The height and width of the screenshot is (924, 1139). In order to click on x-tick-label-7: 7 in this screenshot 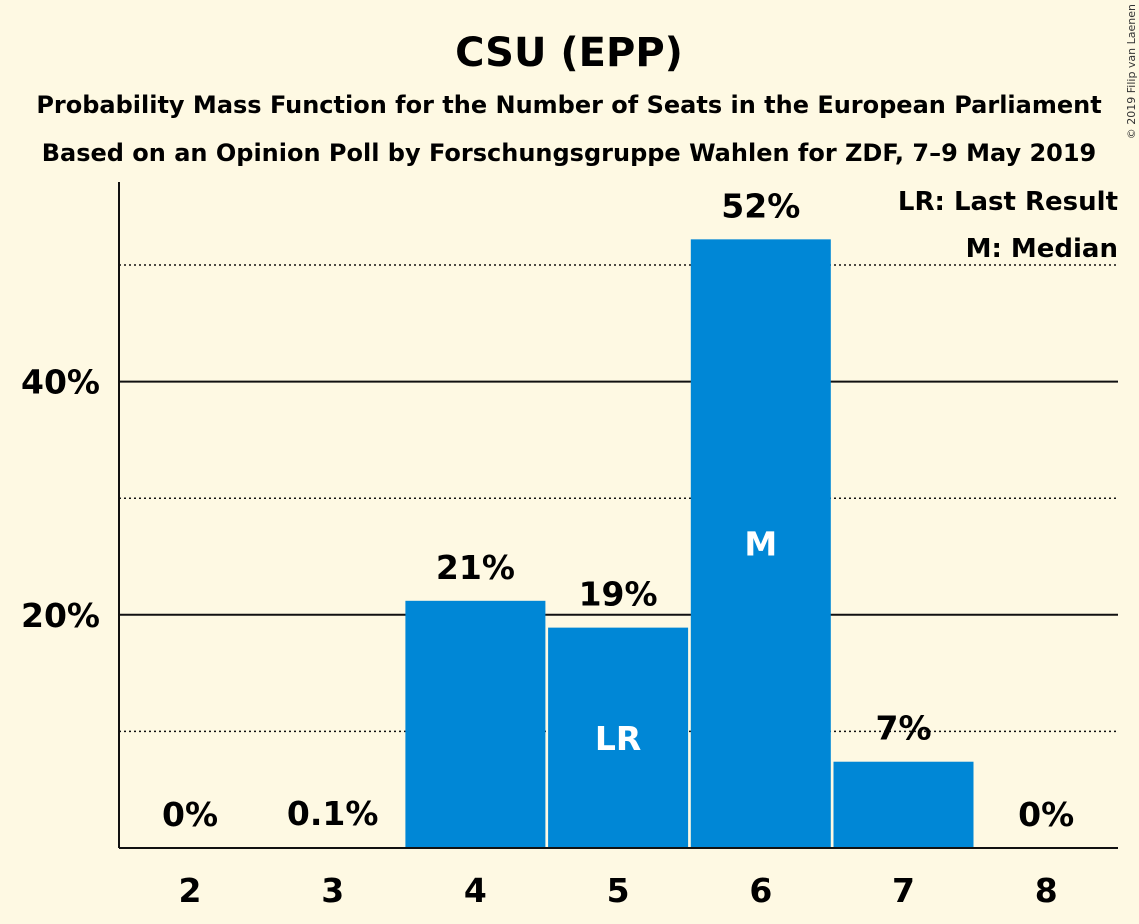, I will do `click(903, 890)`.